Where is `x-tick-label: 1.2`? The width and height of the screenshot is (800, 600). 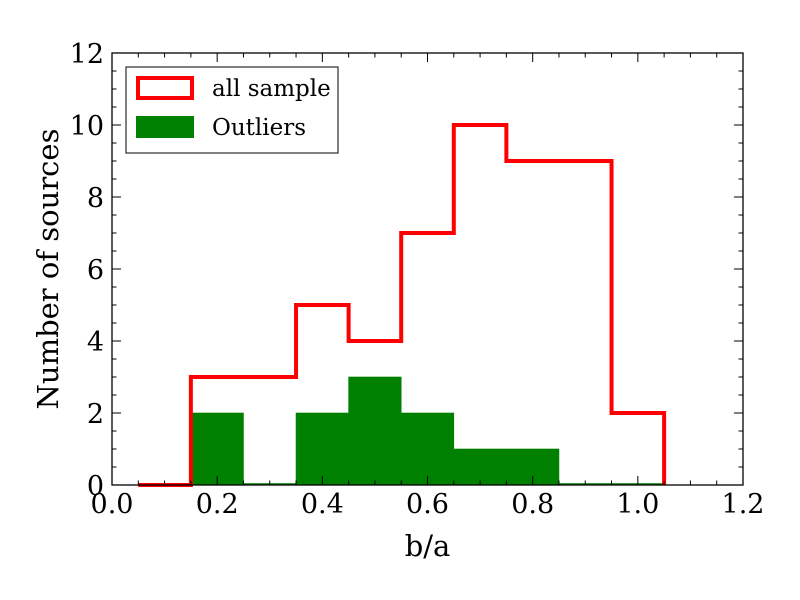 x-tick-label: 1.2 is located at coordinates (743, 504).